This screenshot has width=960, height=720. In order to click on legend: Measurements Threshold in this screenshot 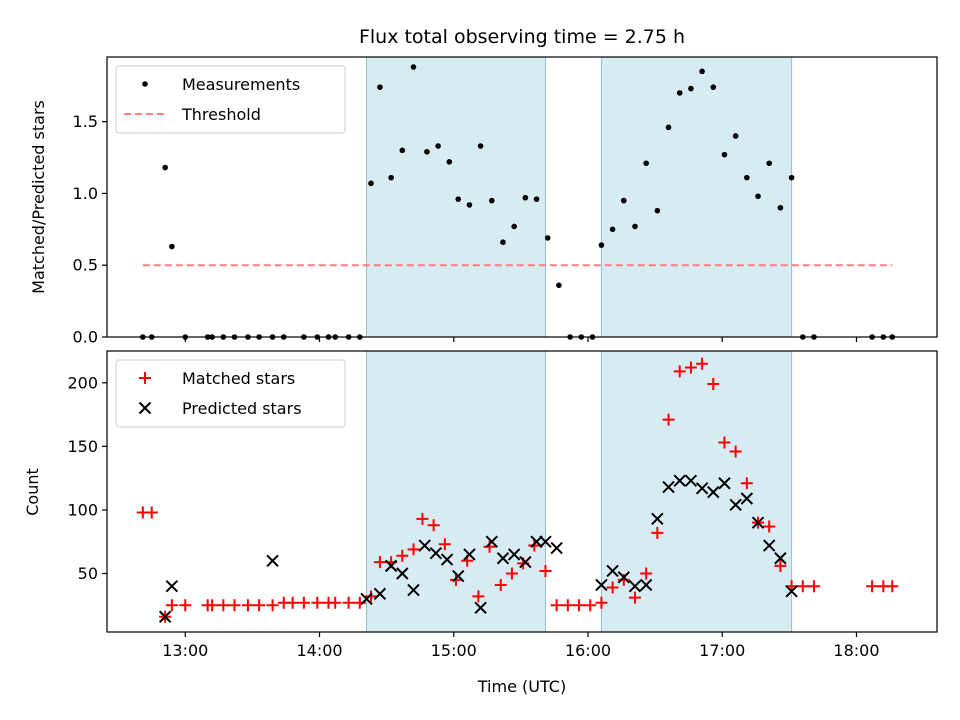, I will do `click(230, 99)`.